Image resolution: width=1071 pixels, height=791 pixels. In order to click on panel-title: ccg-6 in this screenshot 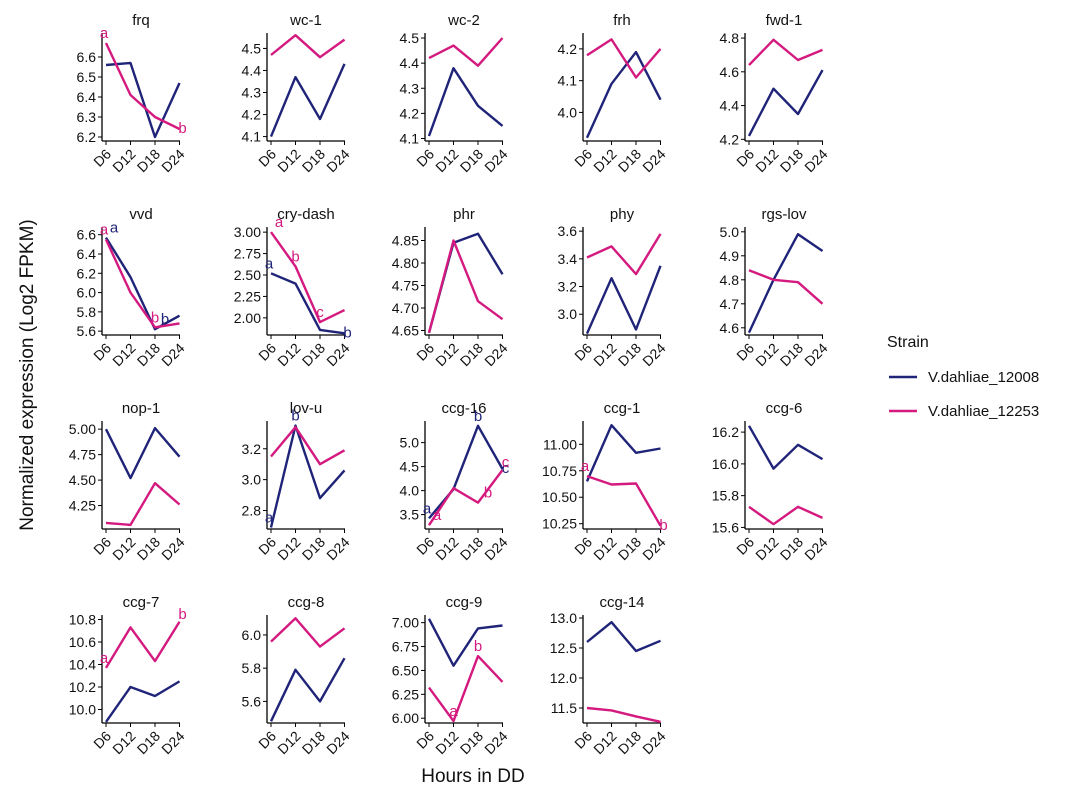, I will do `click(784, 408)`.